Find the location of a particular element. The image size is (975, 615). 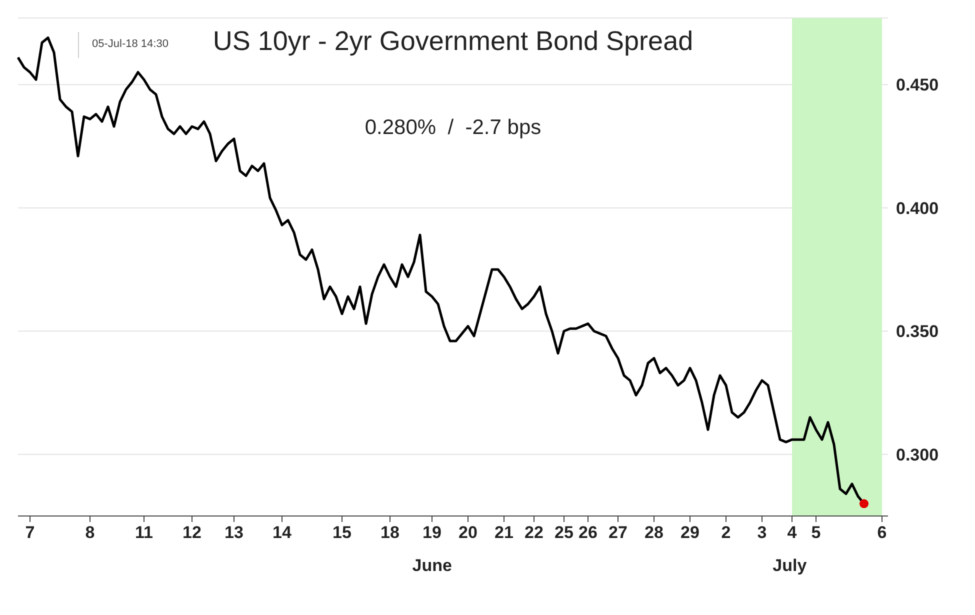

x-tick-label: 11 is located at coordinates (144, 532).